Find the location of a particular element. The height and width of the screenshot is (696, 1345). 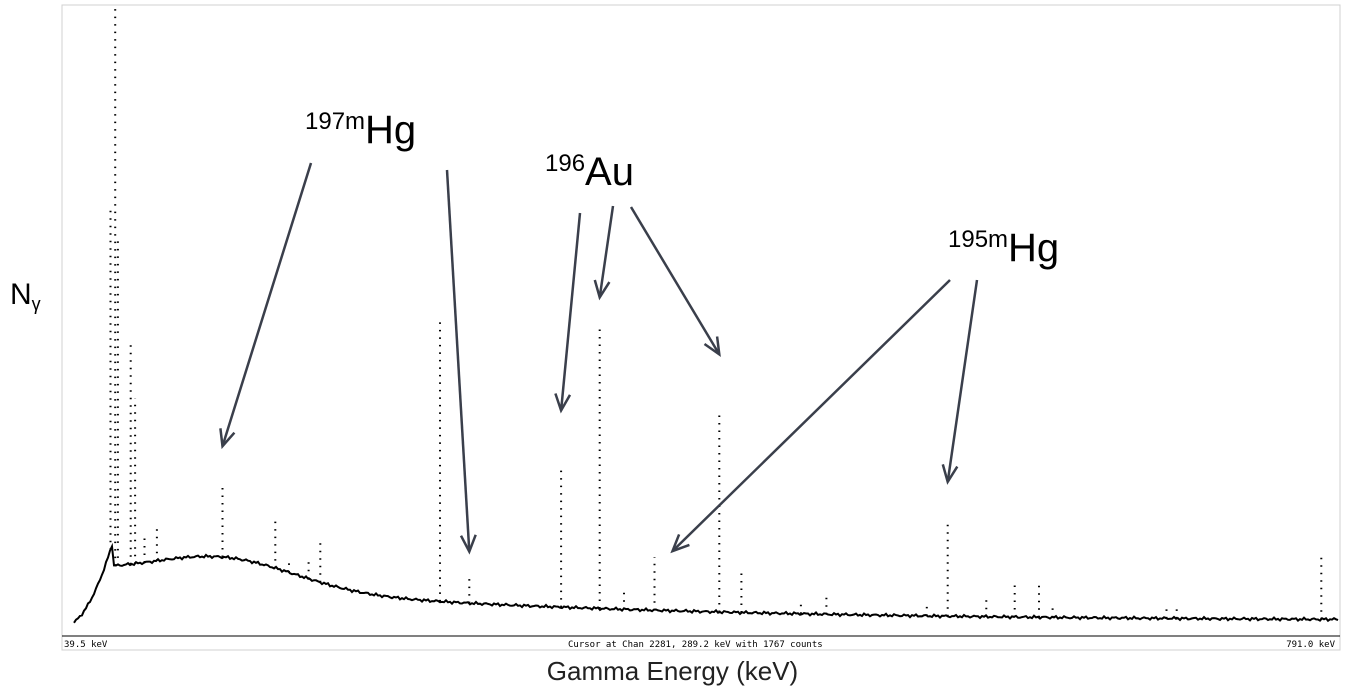

status-right-energy: 791.0 keV is located at coordinates (1310, 645).